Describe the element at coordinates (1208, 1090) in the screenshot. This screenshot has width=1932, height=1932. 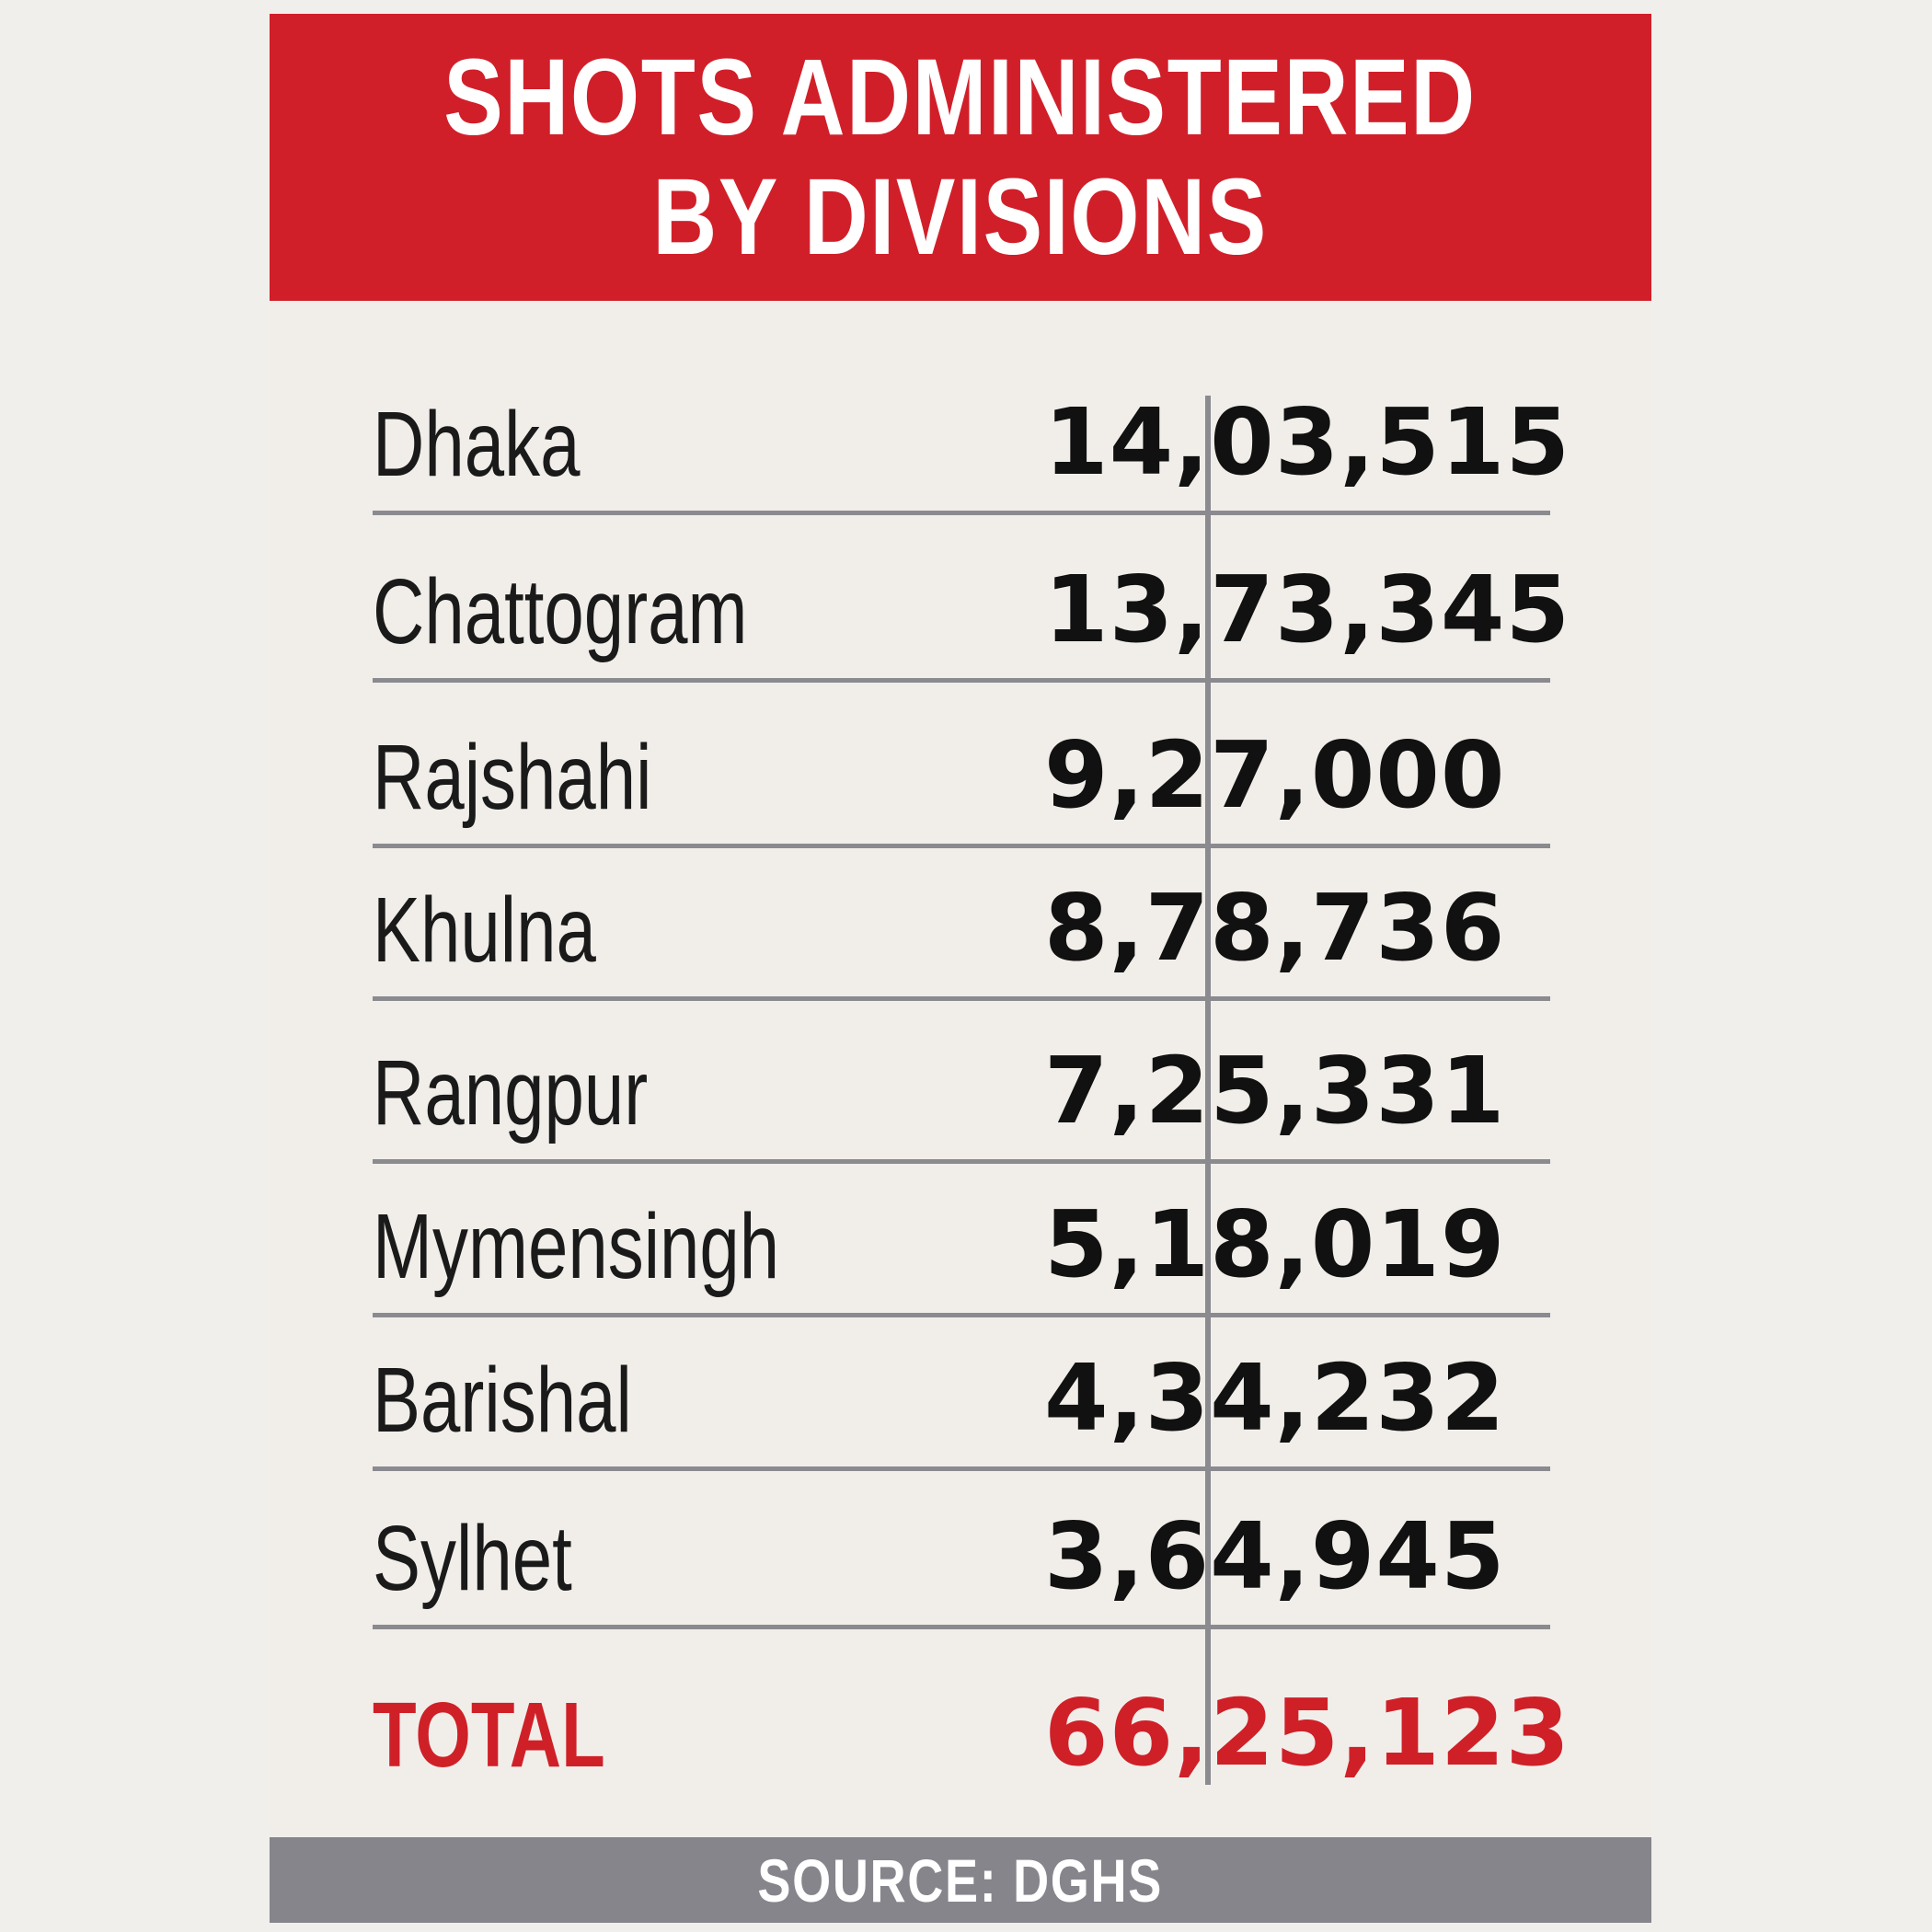
I see `column-divider` at that location.